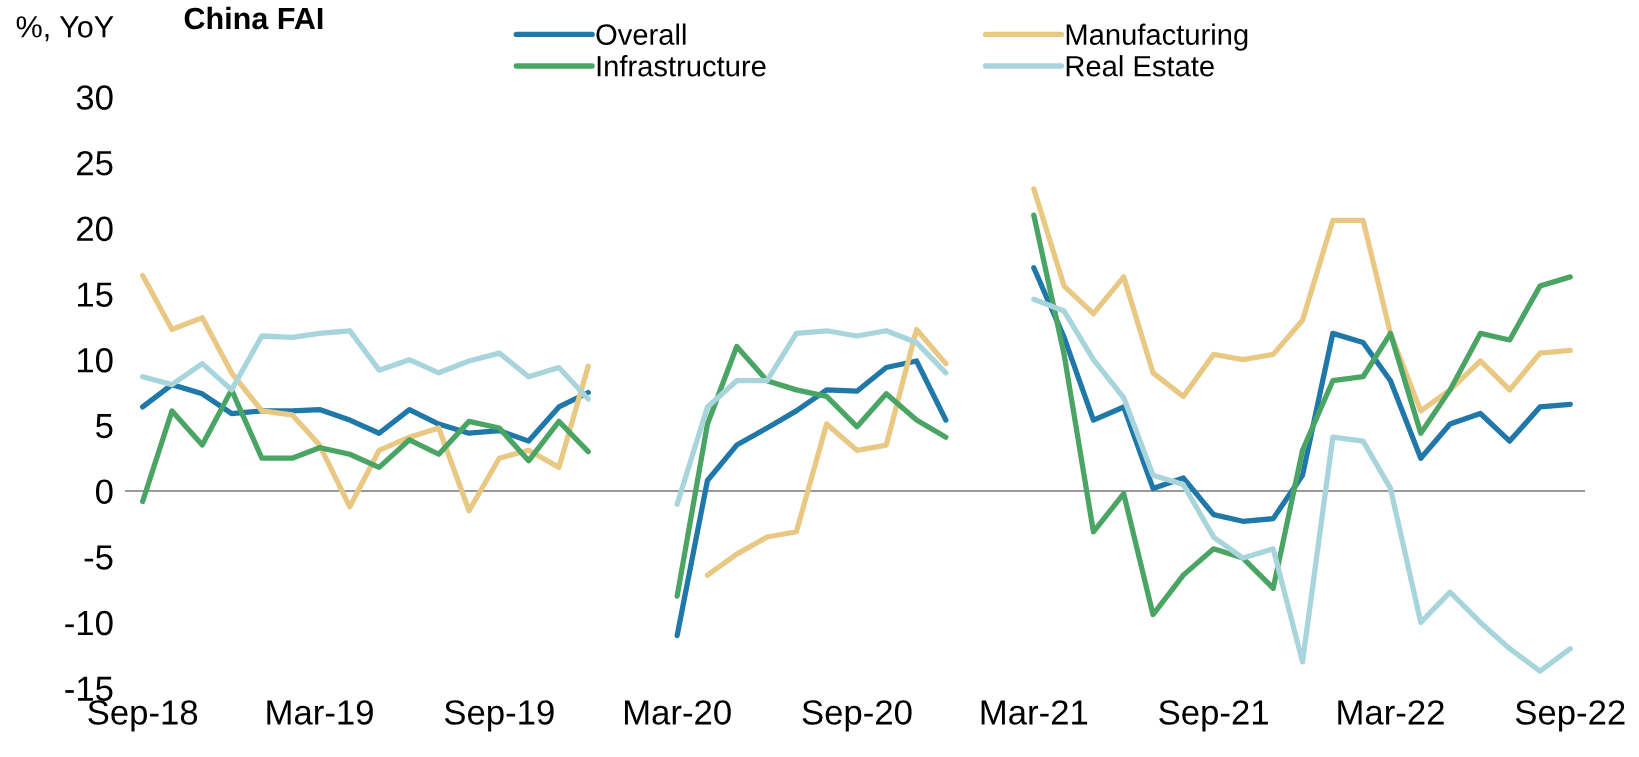 The width and height of the screenshot is (1639, 757). I want to click on legend-label: Real Estate, so click(1140, 66).